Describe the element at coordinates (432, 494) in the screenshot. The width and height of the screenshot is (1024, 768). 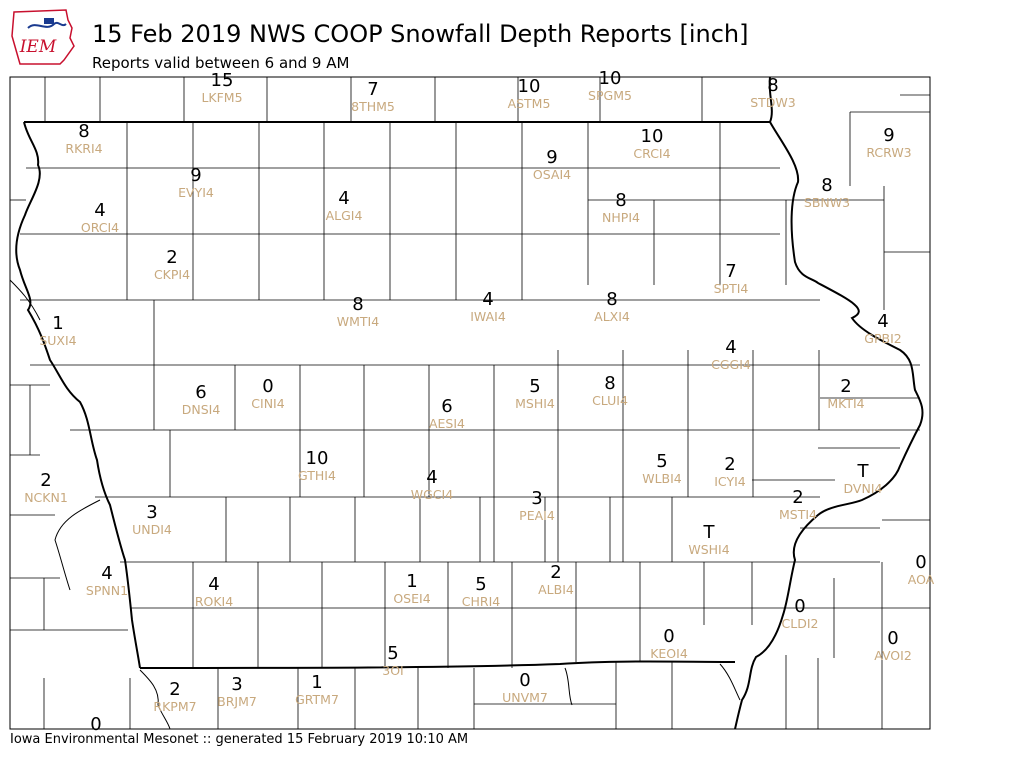
I see `station-id: WGCI4` at that location.